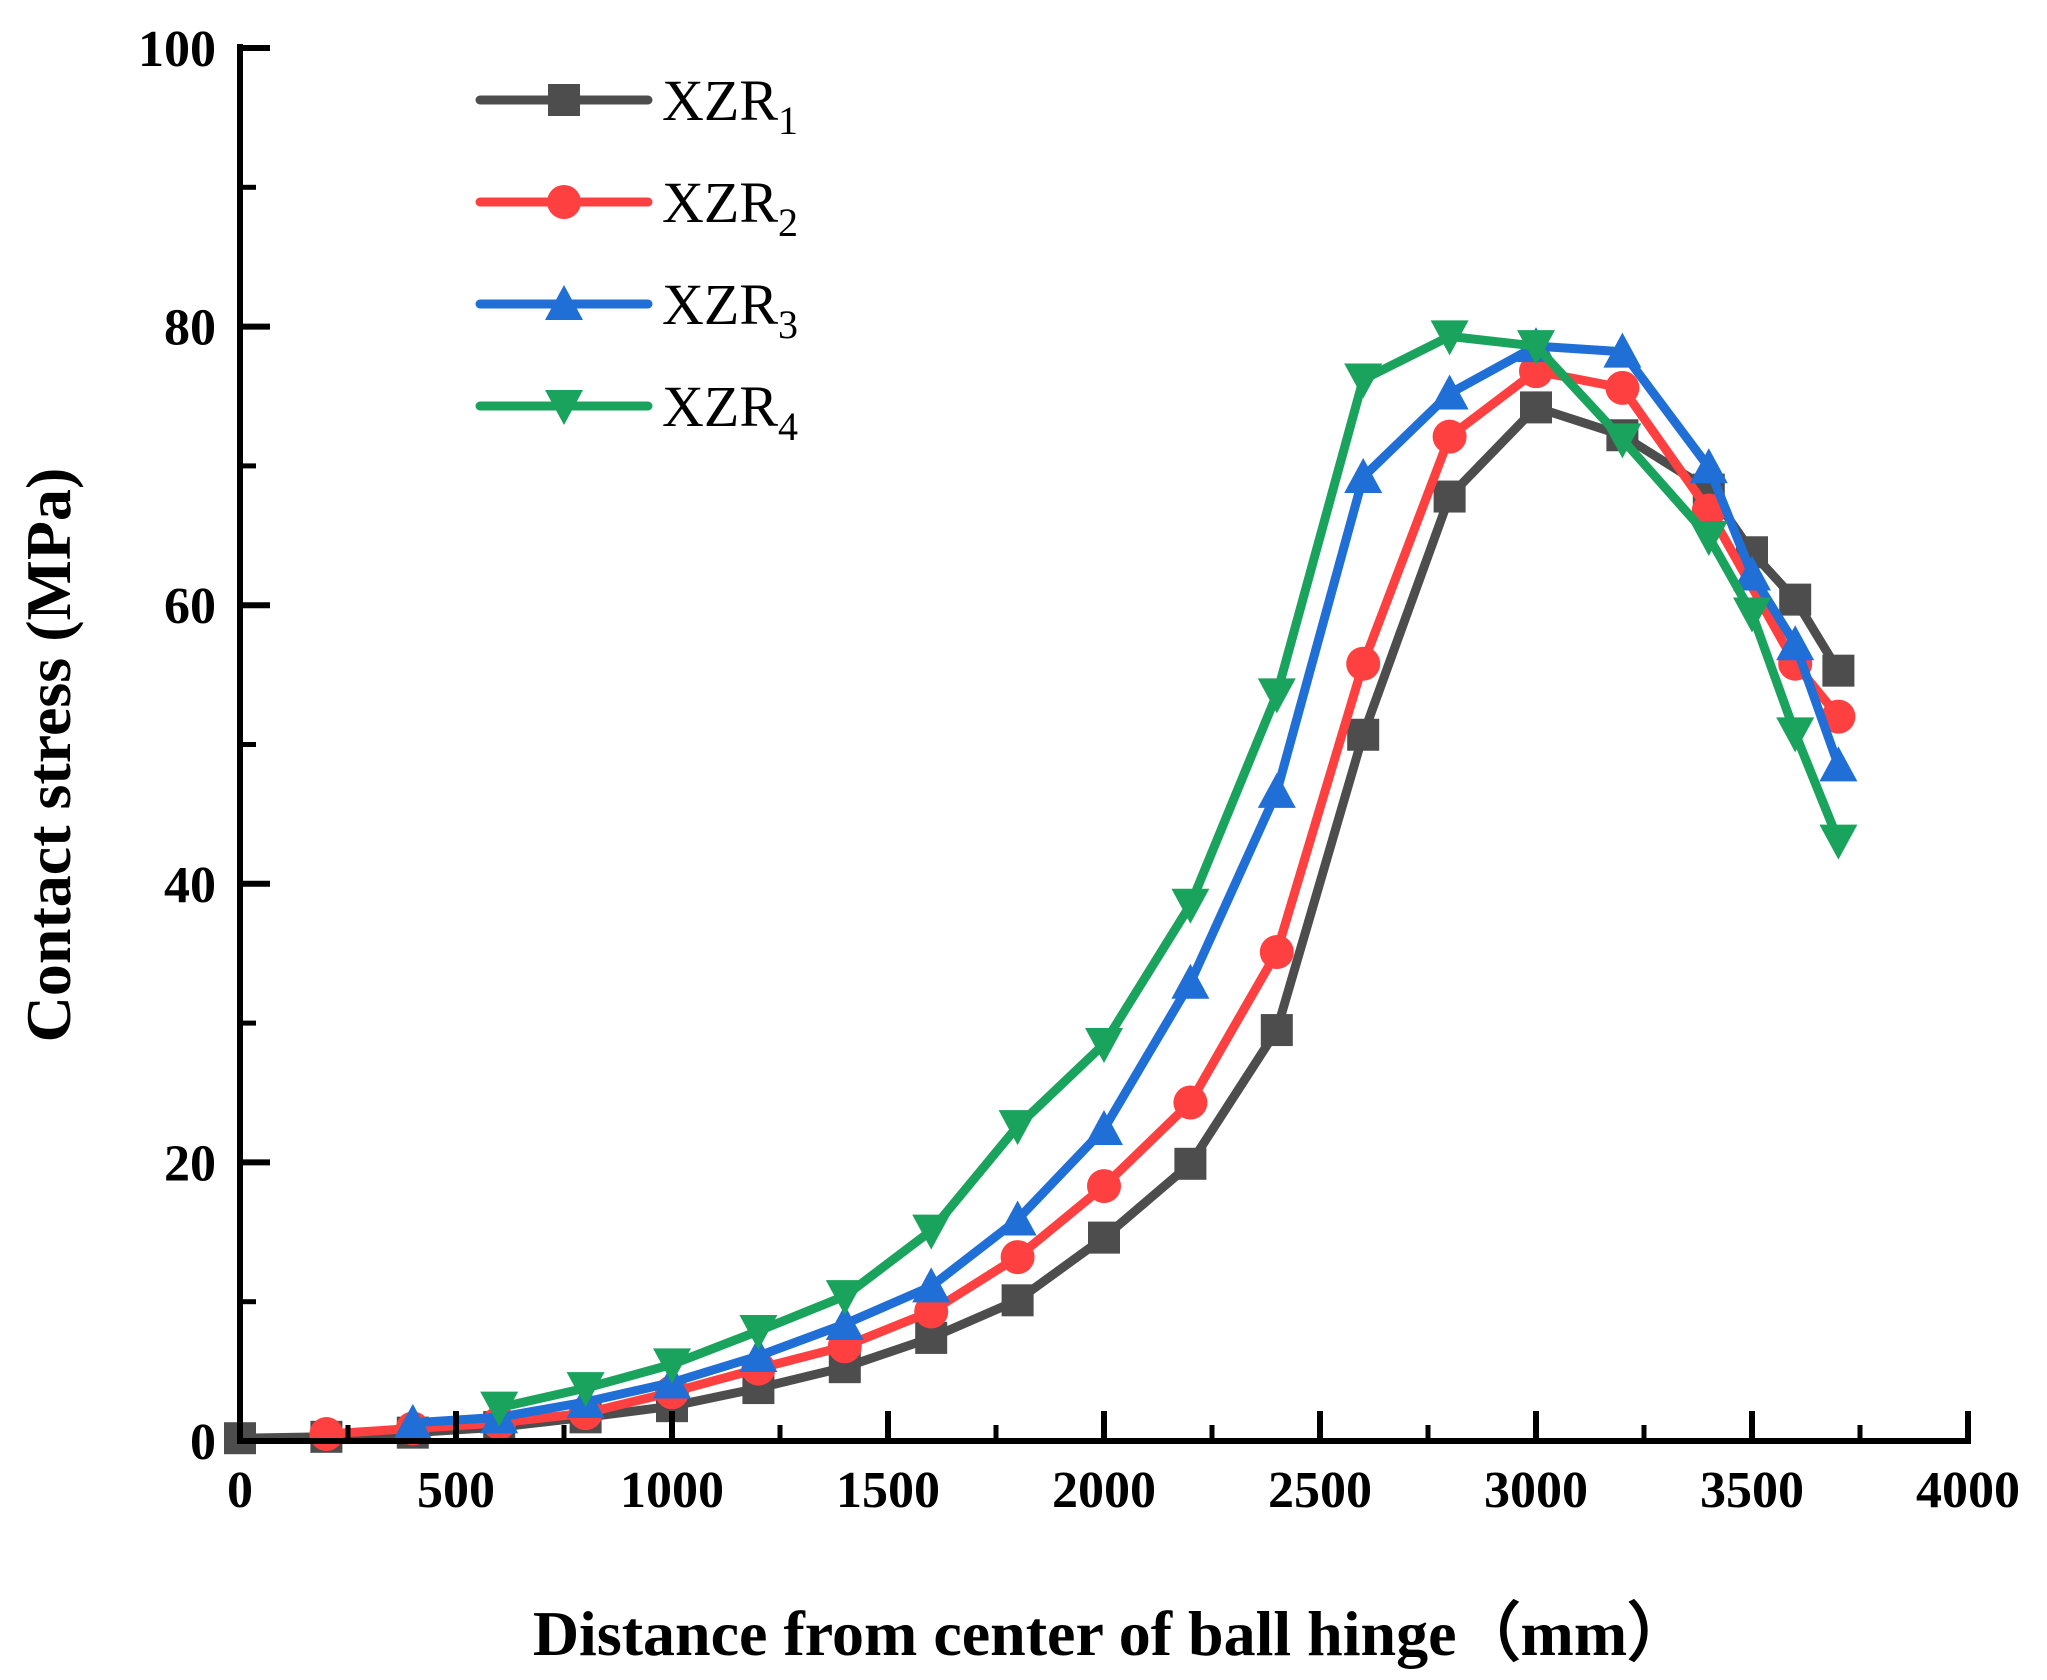 The image size is (2047, 1680). I want to click on legend-subscript: 3, so click(788, 324).